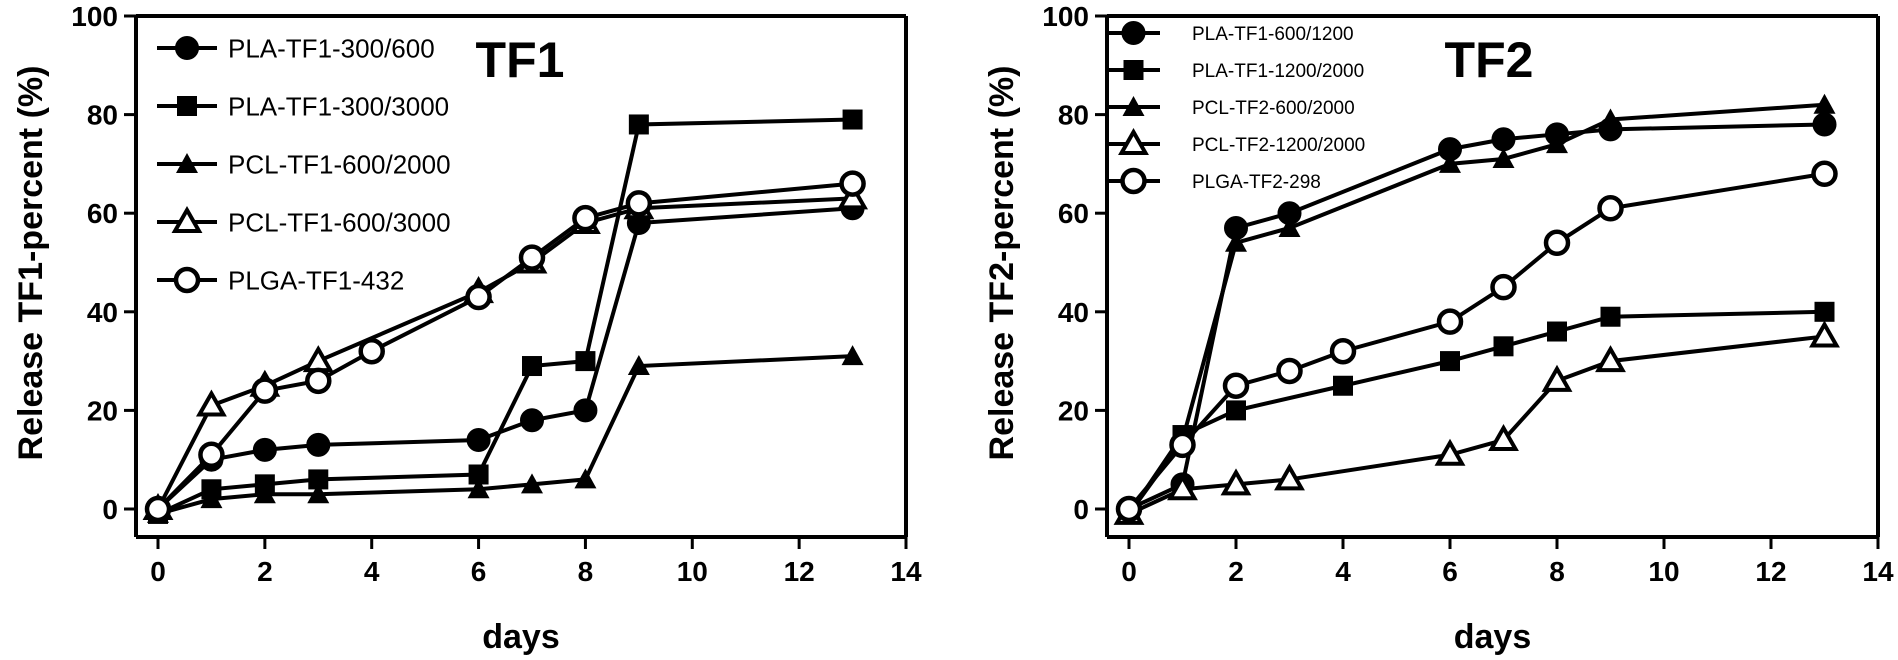 The image size is (1898, 660). What do you see at coordinates (1557, 571) in the screenshot?
I see `x-tick-label: 8` at bounding box center [1557, 571].